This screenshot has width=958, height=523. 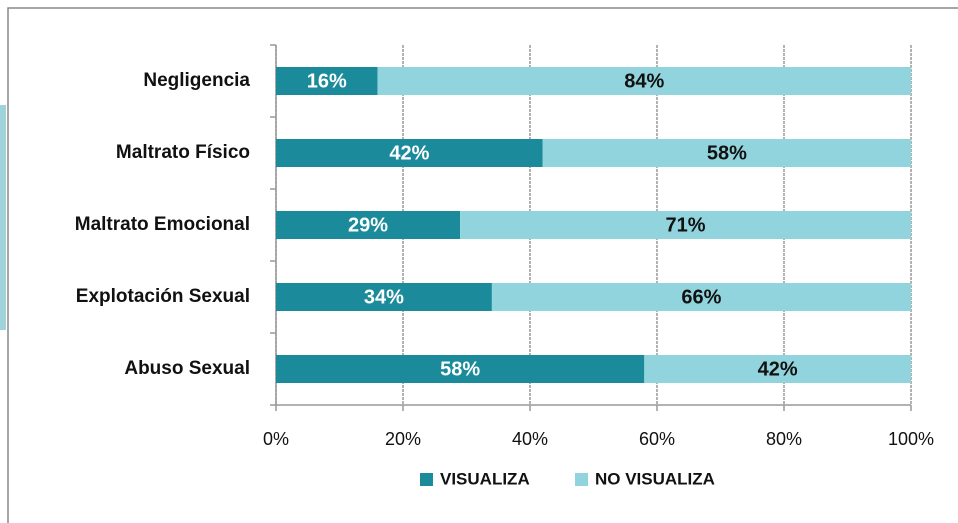 What do you see at coordinates (3, 217) in the screenshot?
I see `side-band` at bounding box center [3, 217].